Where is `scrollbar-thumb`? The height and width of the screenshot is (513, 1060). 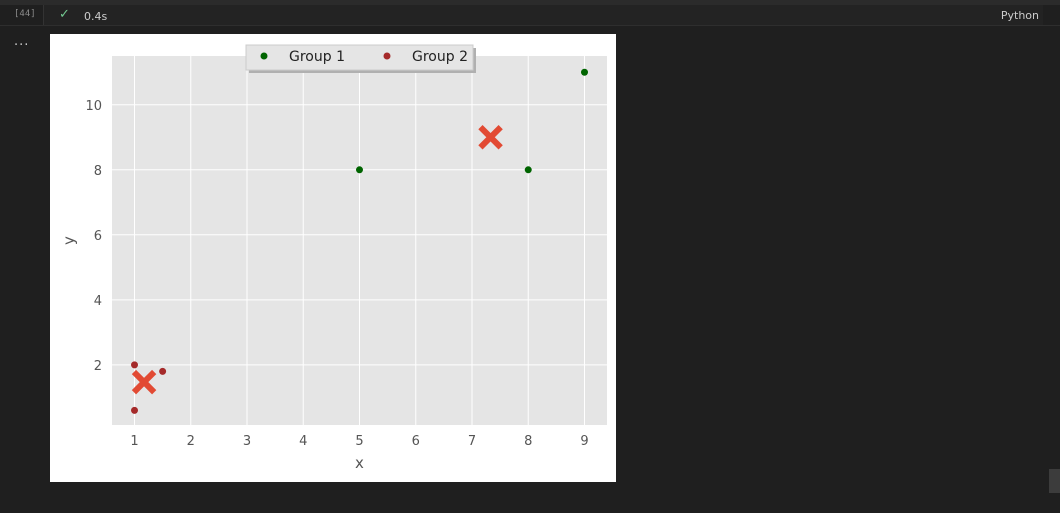
scrollbar-thumb is located at coordinates (1054, 481).